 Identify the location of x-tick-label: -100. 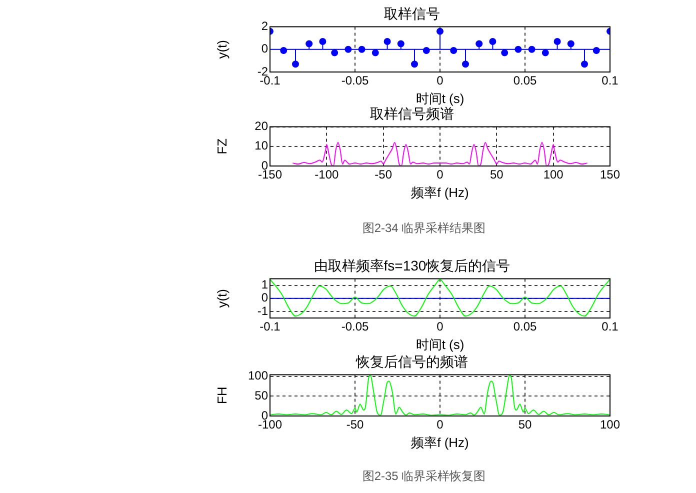
(326, 175).